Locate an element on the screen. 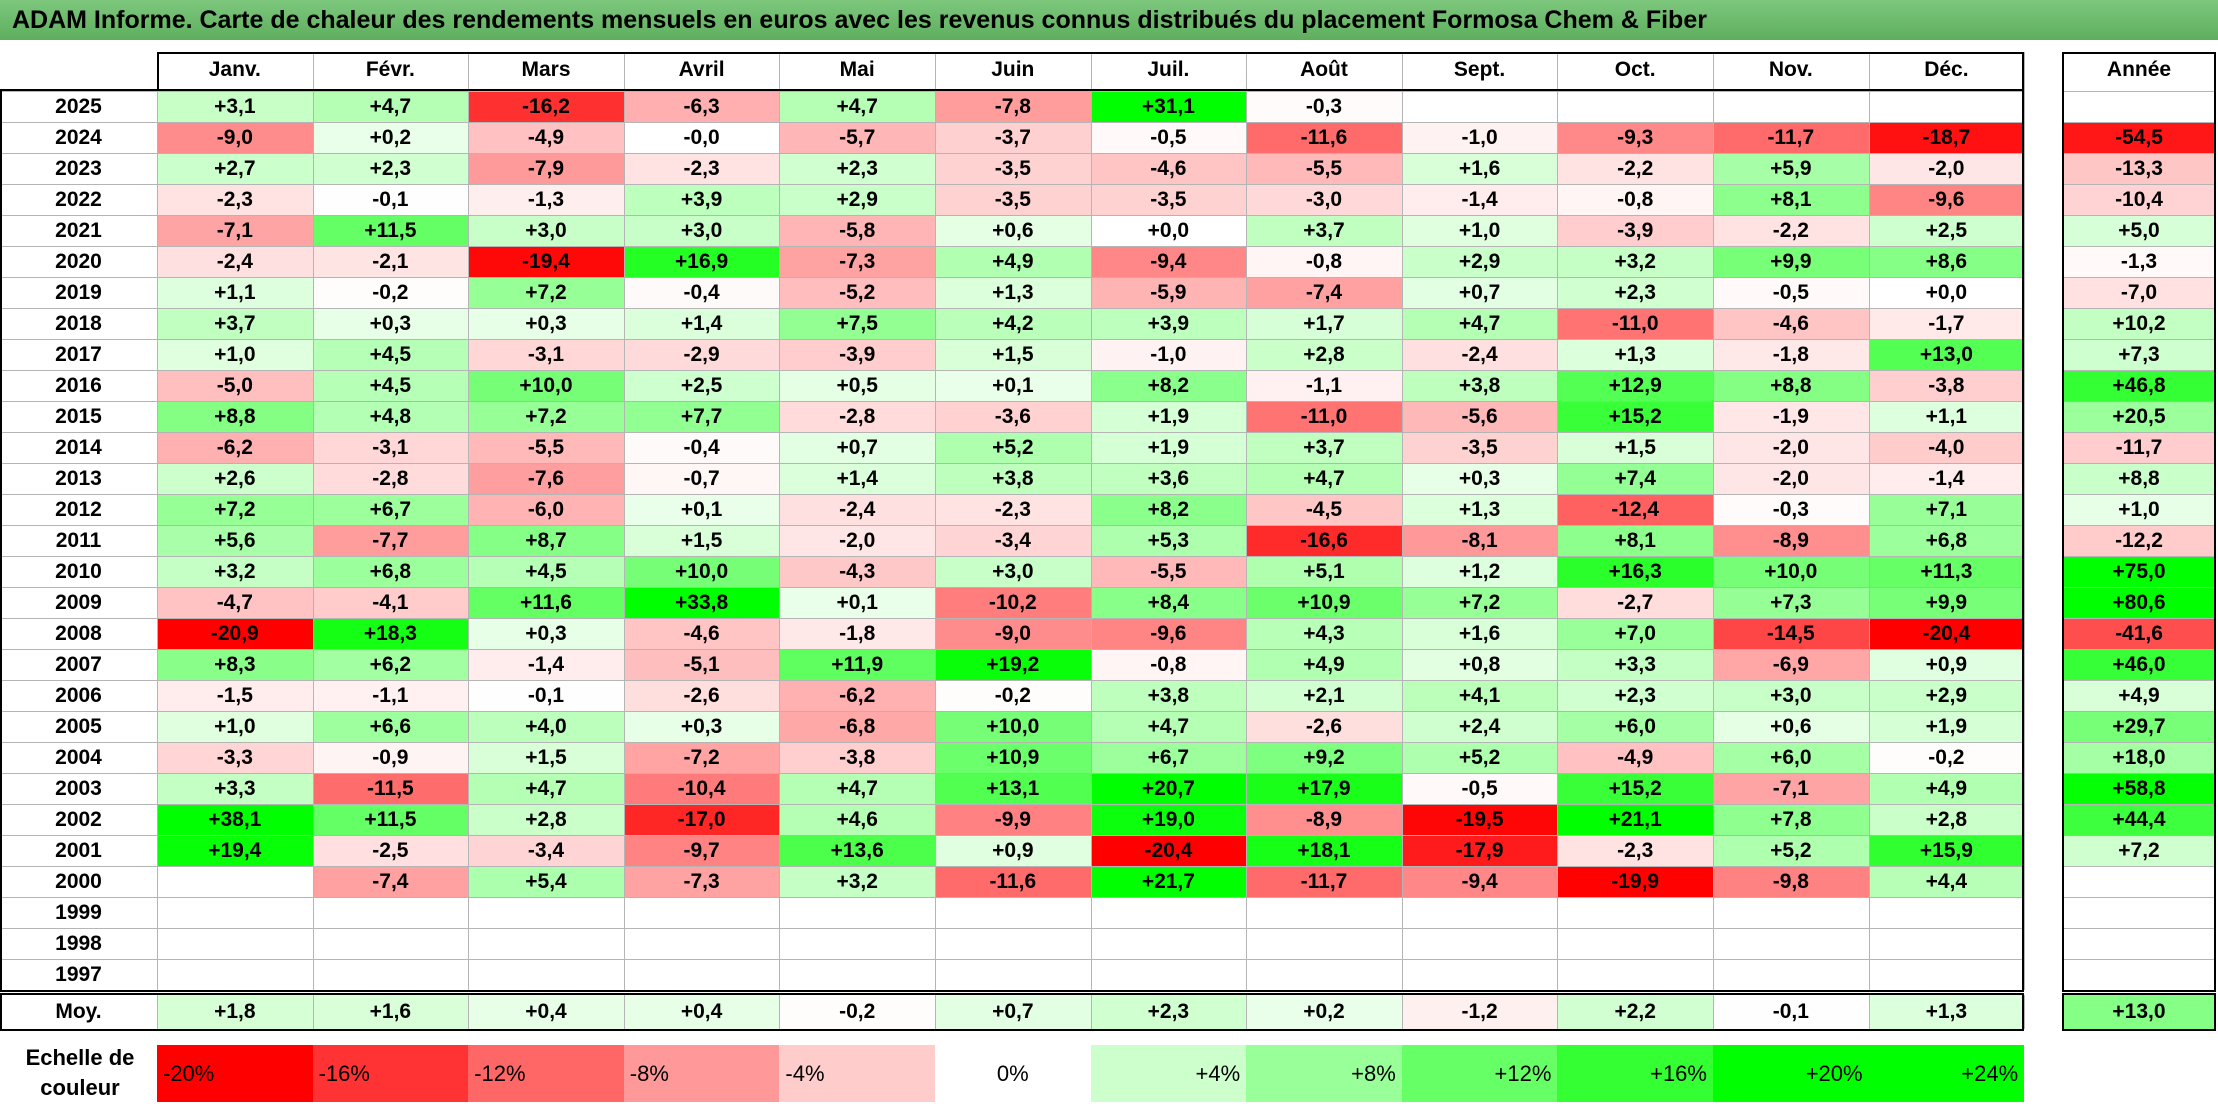  heatmap-cell: +2,5 is located at coordinates (1946, 230).